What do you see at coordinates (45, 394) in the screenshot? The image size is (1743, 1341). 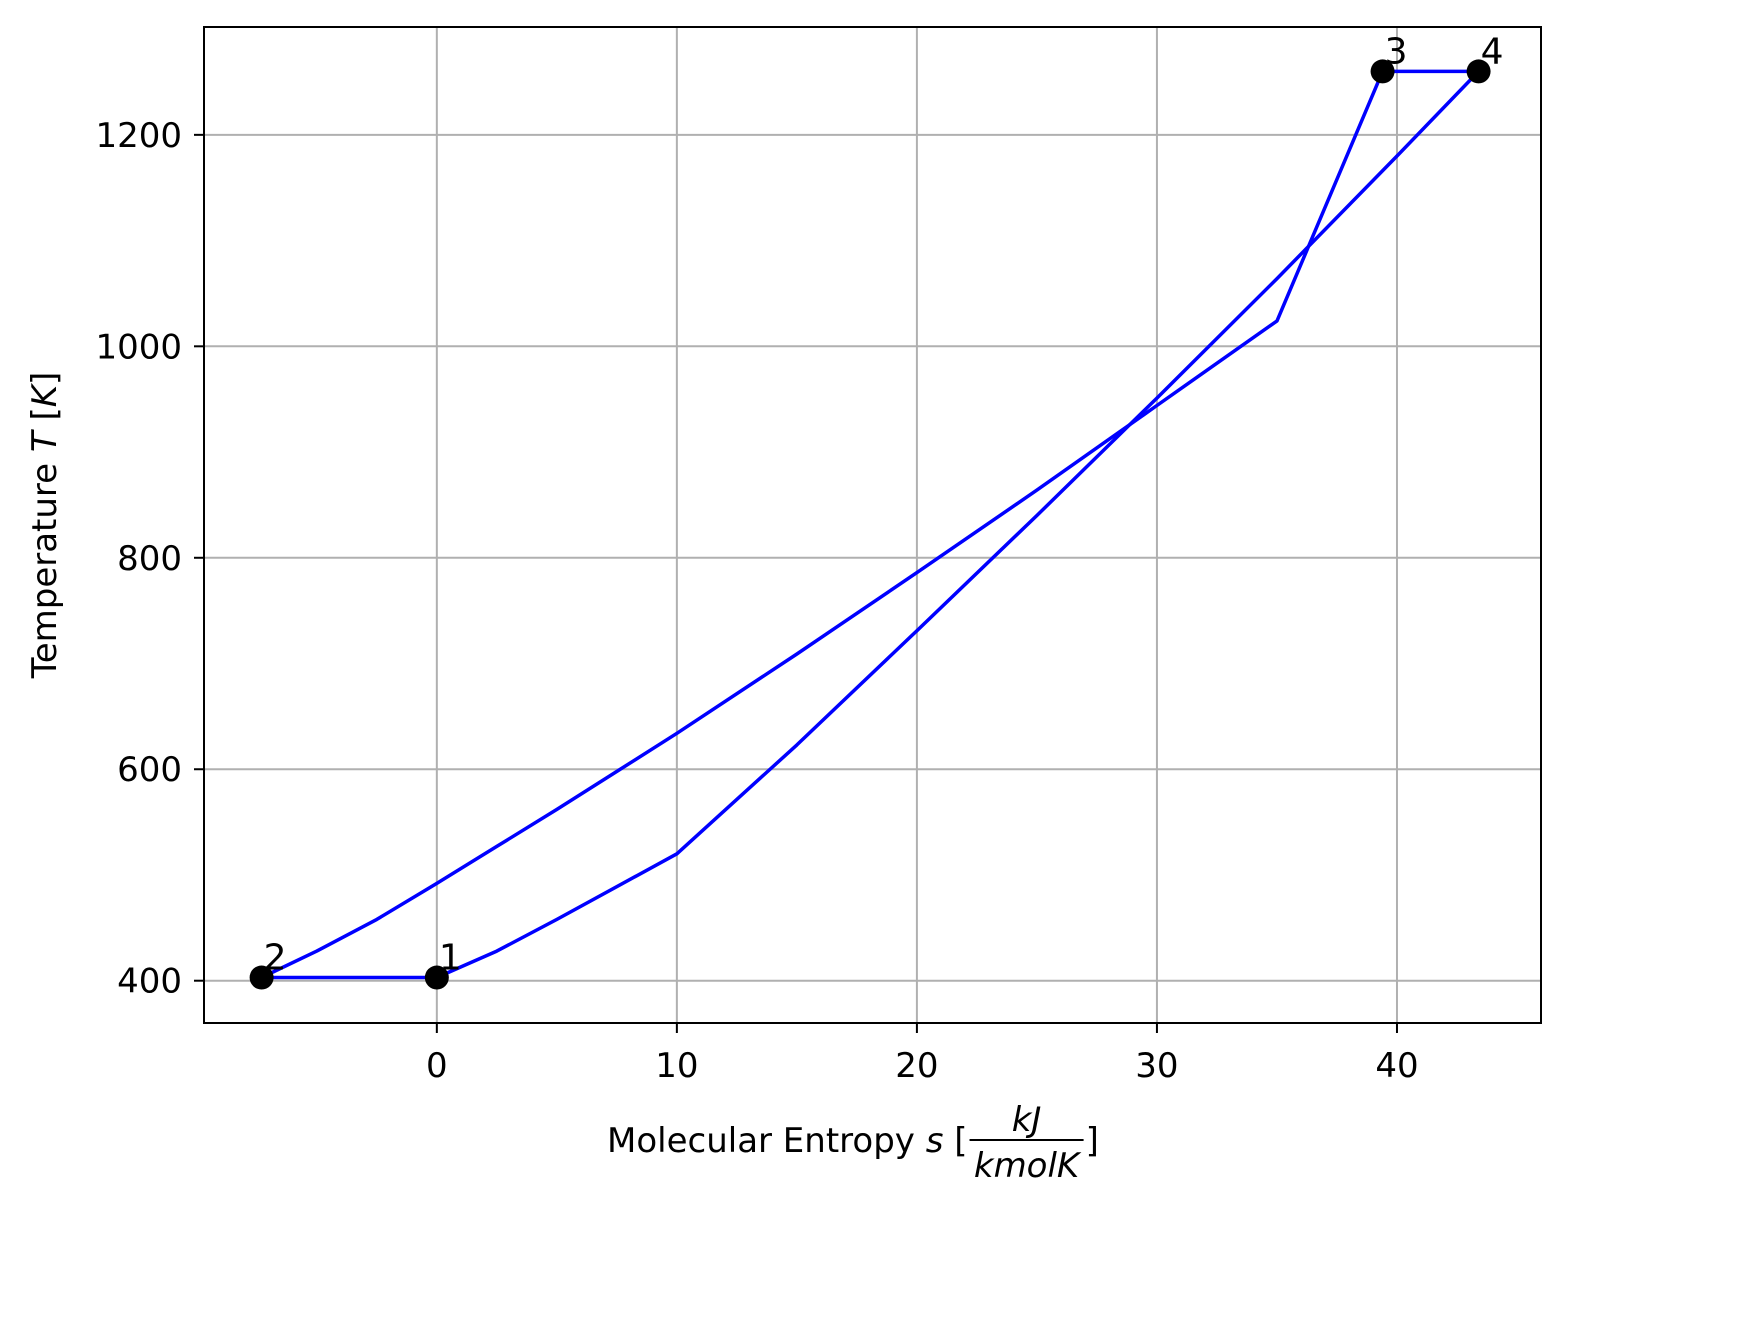 I see `y-axis-label-unit: K` at bounding box center [45, 394].